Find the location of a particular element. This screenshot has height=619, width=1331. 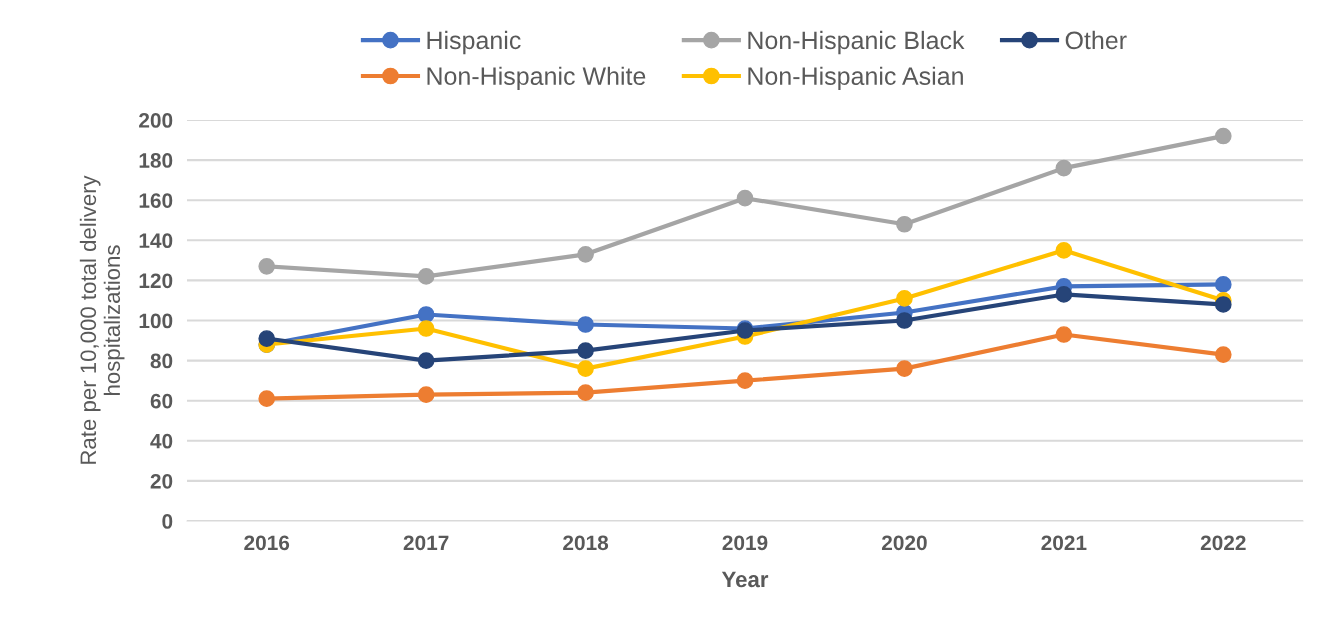

y-tick-label: 0 is located at coordinates (167, 521).